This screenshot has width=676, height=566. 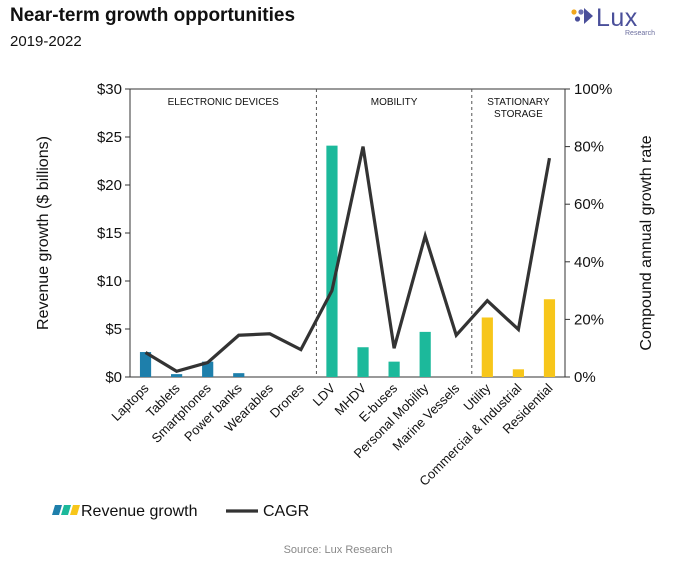 I want to click on left-tick-label: $15, so click(x=109, y=233).